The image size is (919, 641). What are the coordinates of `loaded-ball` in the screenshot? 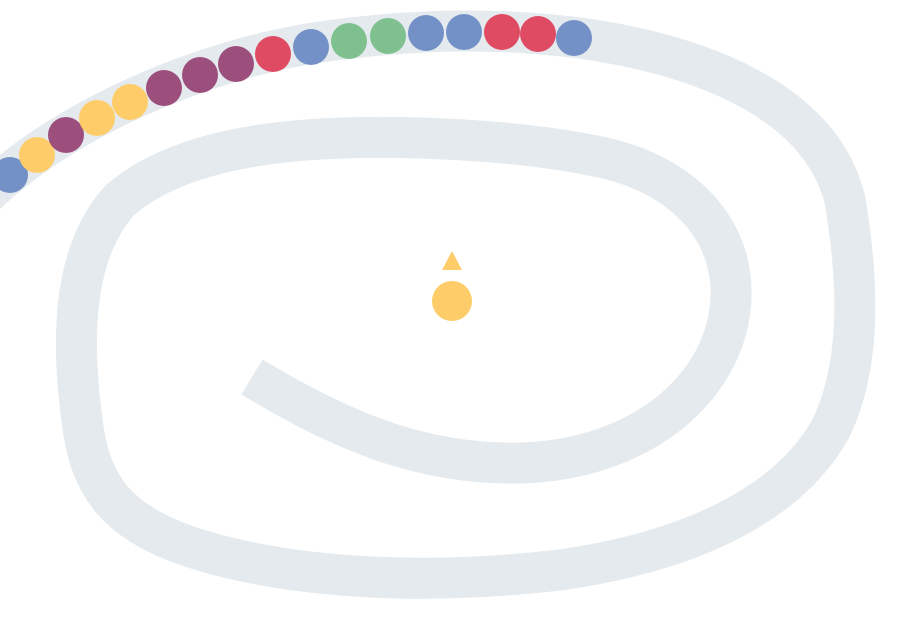 It's located at (452, 301).